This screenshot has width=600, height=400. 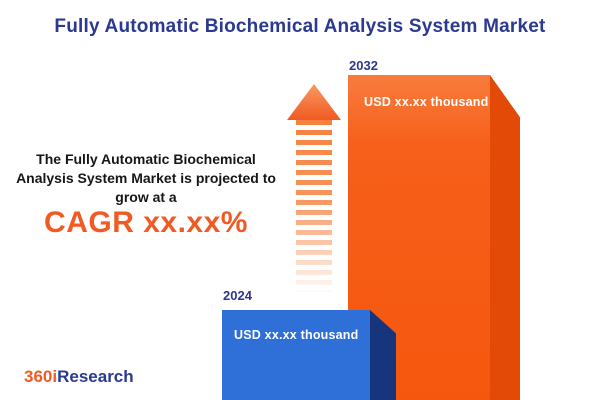 What do you see at coordinates (363, 65) in the screenshot?
I see `year-label-2032: 2032` at bounding box center [363, 65].